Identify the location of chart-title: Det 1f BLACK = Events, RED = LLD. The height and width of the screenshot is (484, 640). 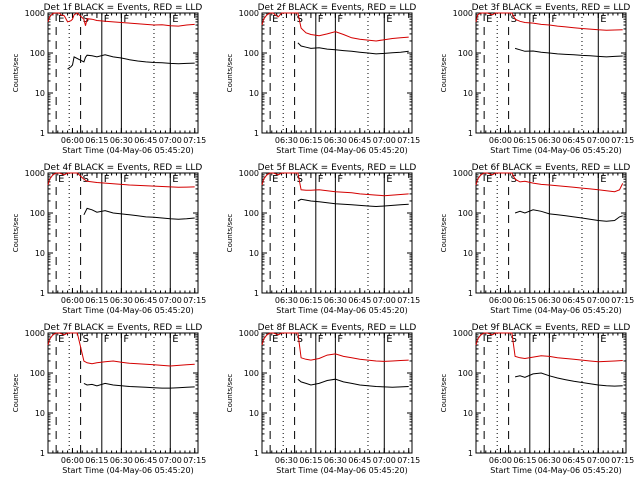
(123, 8).